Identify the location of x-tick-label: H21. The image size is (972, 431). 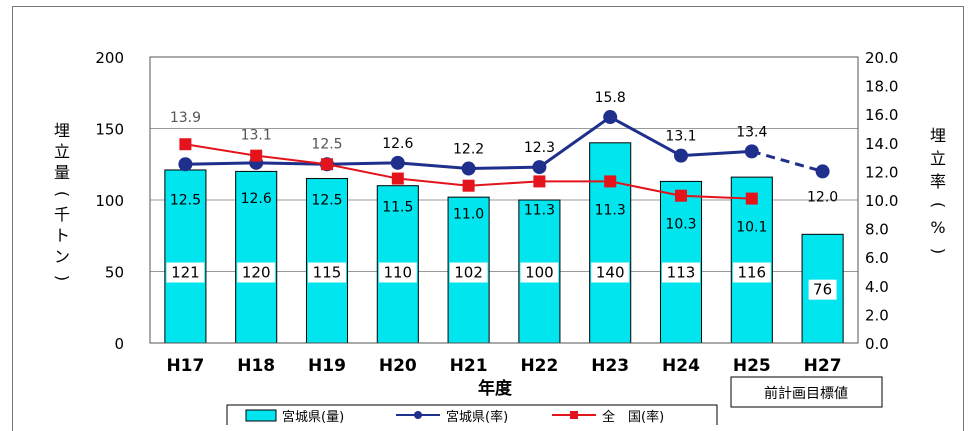
(469, 366).